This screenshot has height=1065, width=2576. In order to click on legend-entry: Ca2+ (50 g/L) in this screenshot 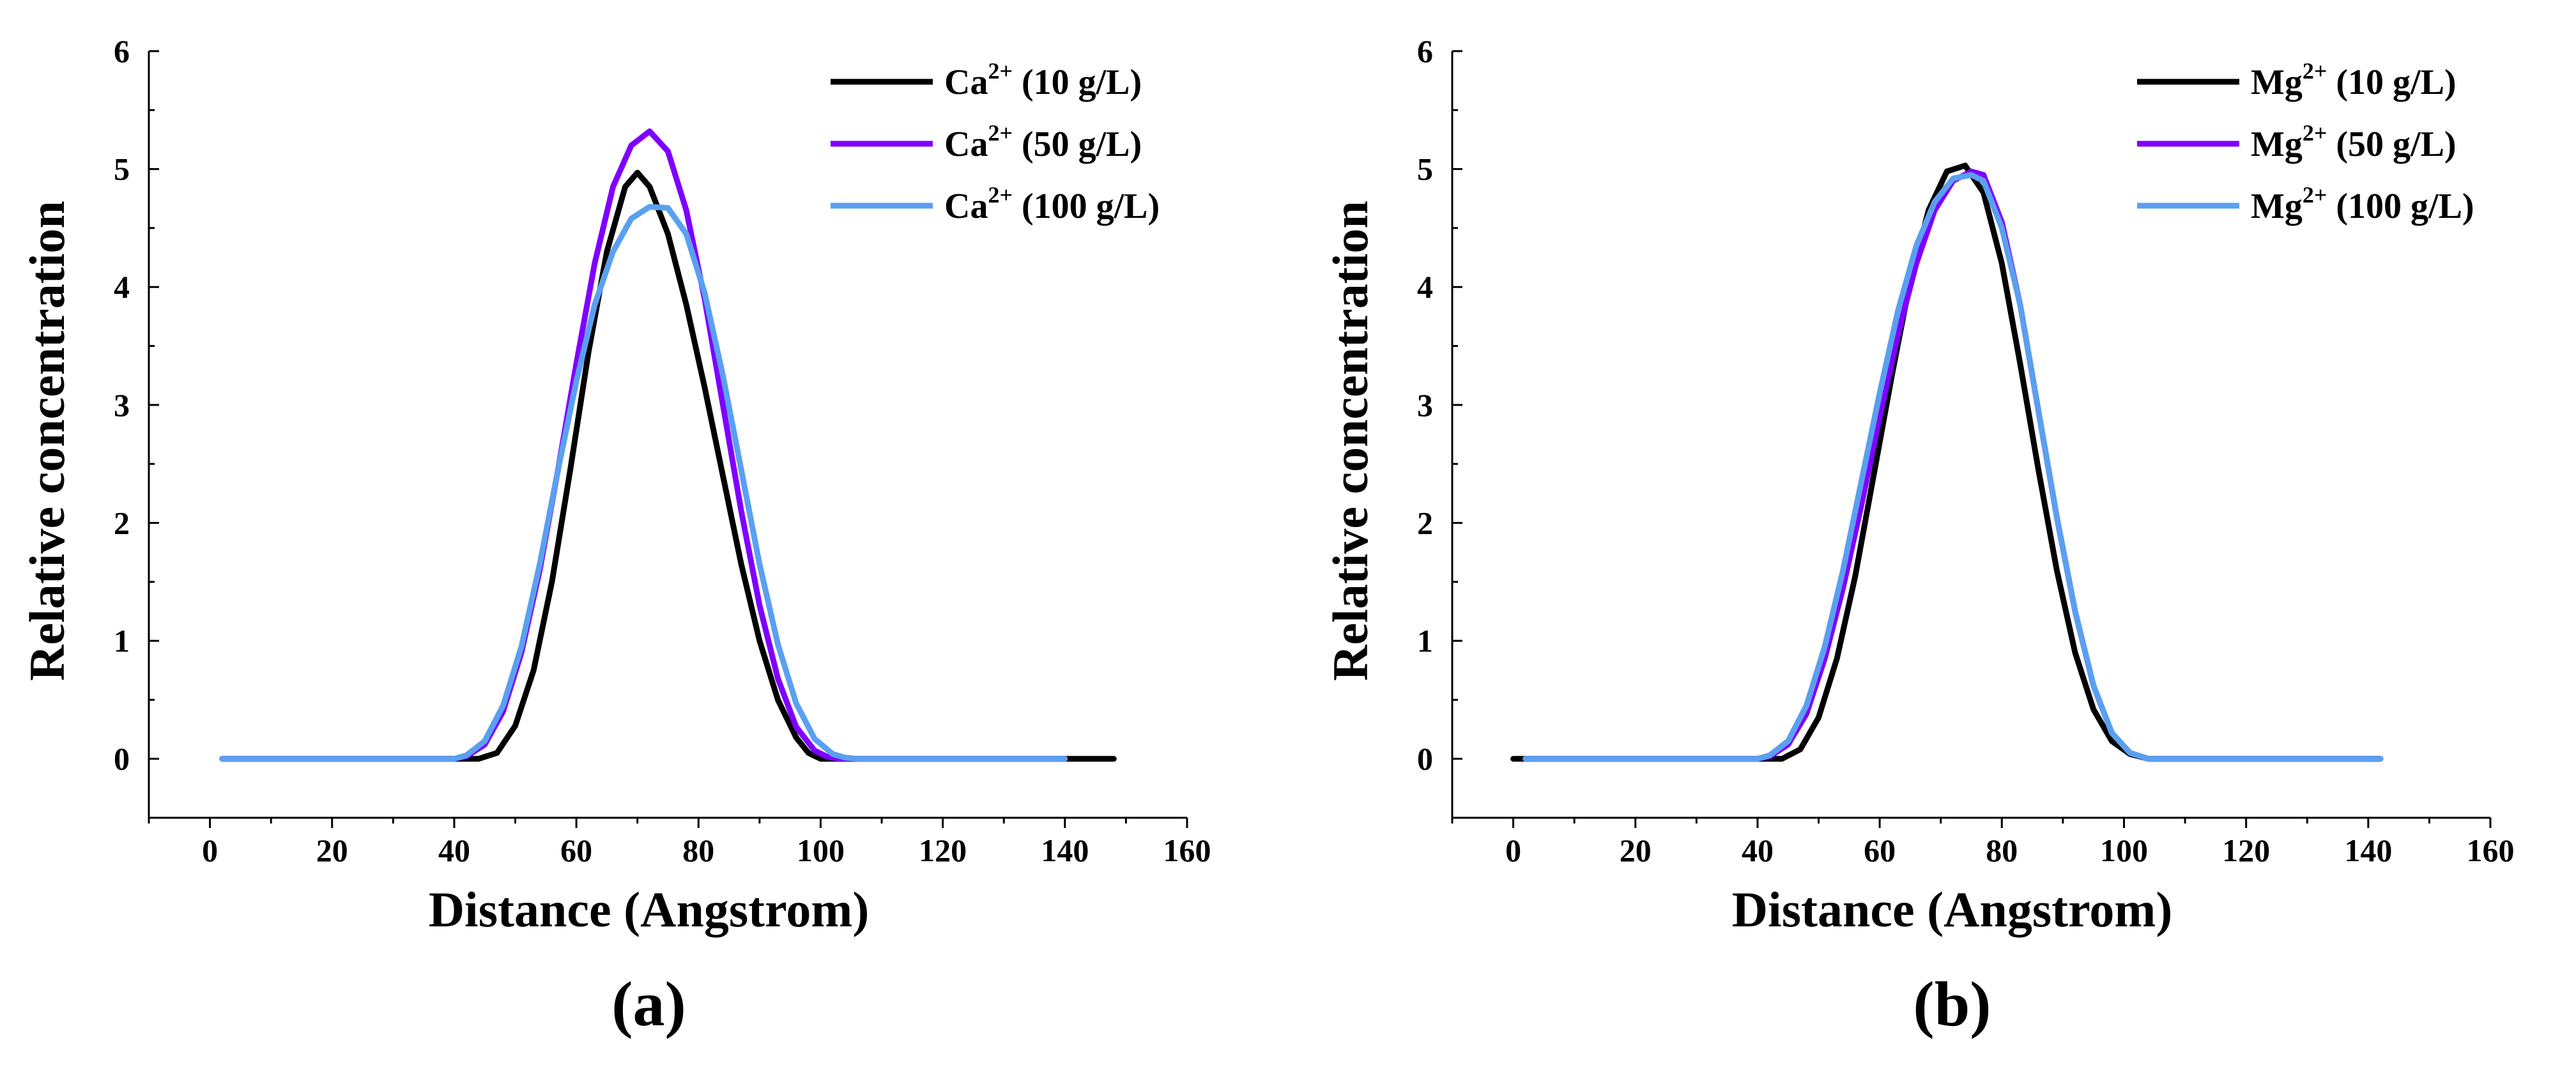, I will do `click(986, 142)`.